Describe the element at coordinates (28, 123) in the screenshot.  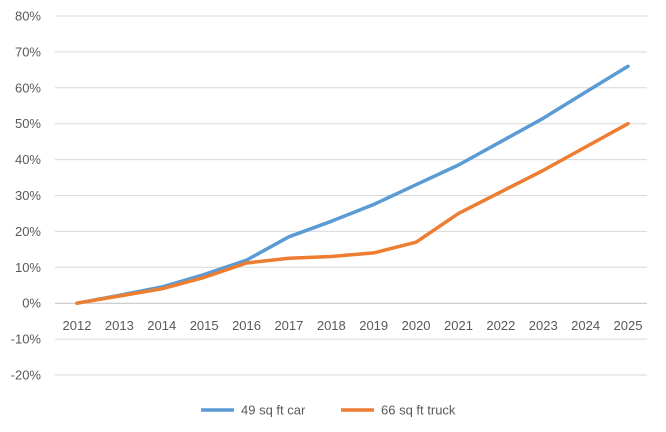
I see `y-tick-label: 50%` at that location.